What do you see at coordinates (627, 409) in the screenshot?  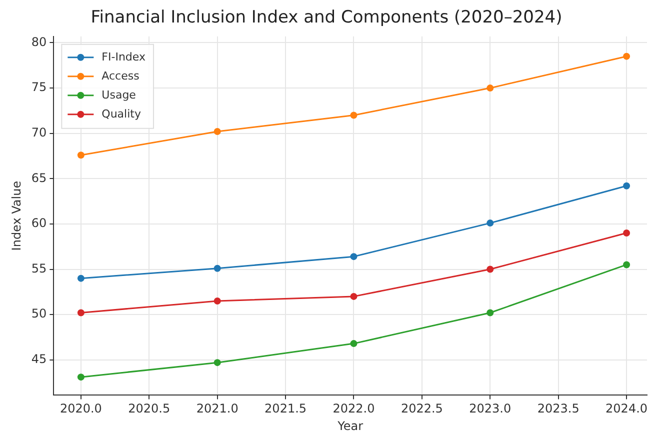 I see `x-tick-label: 2024.0` at bounding box center [627, 409].